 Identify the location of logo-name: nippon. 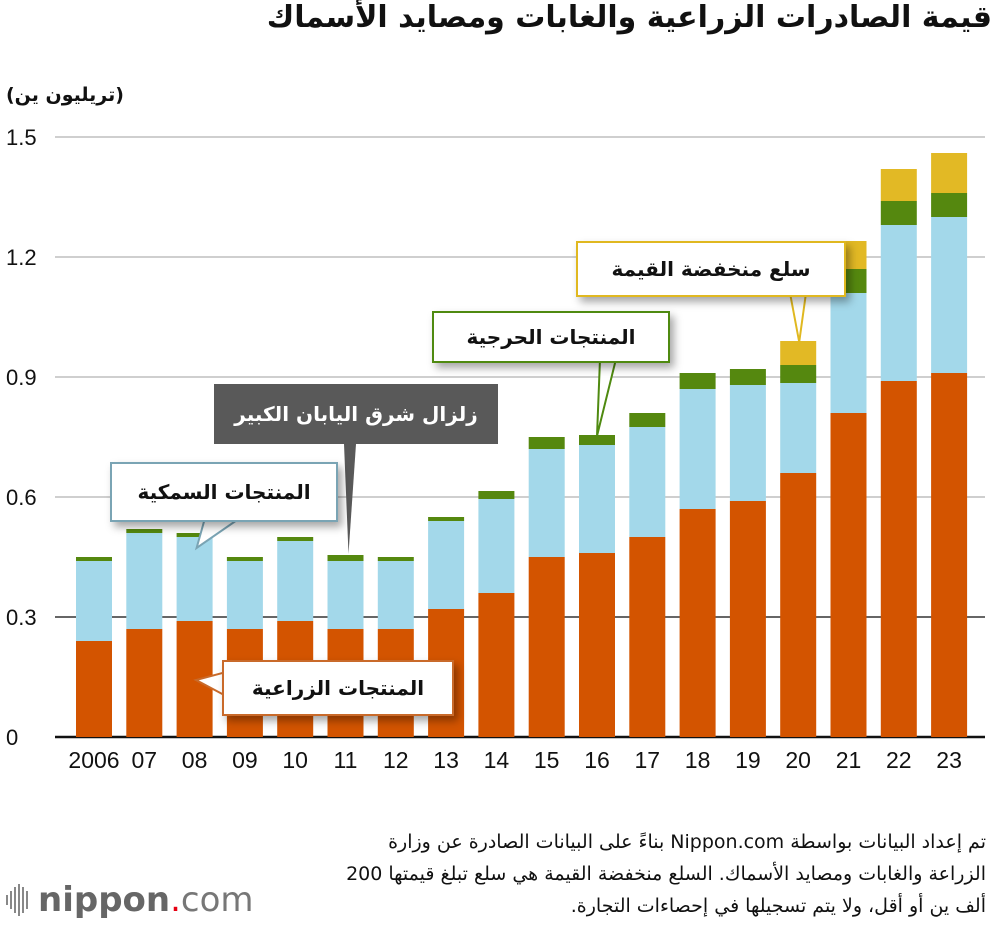
(104, 900).